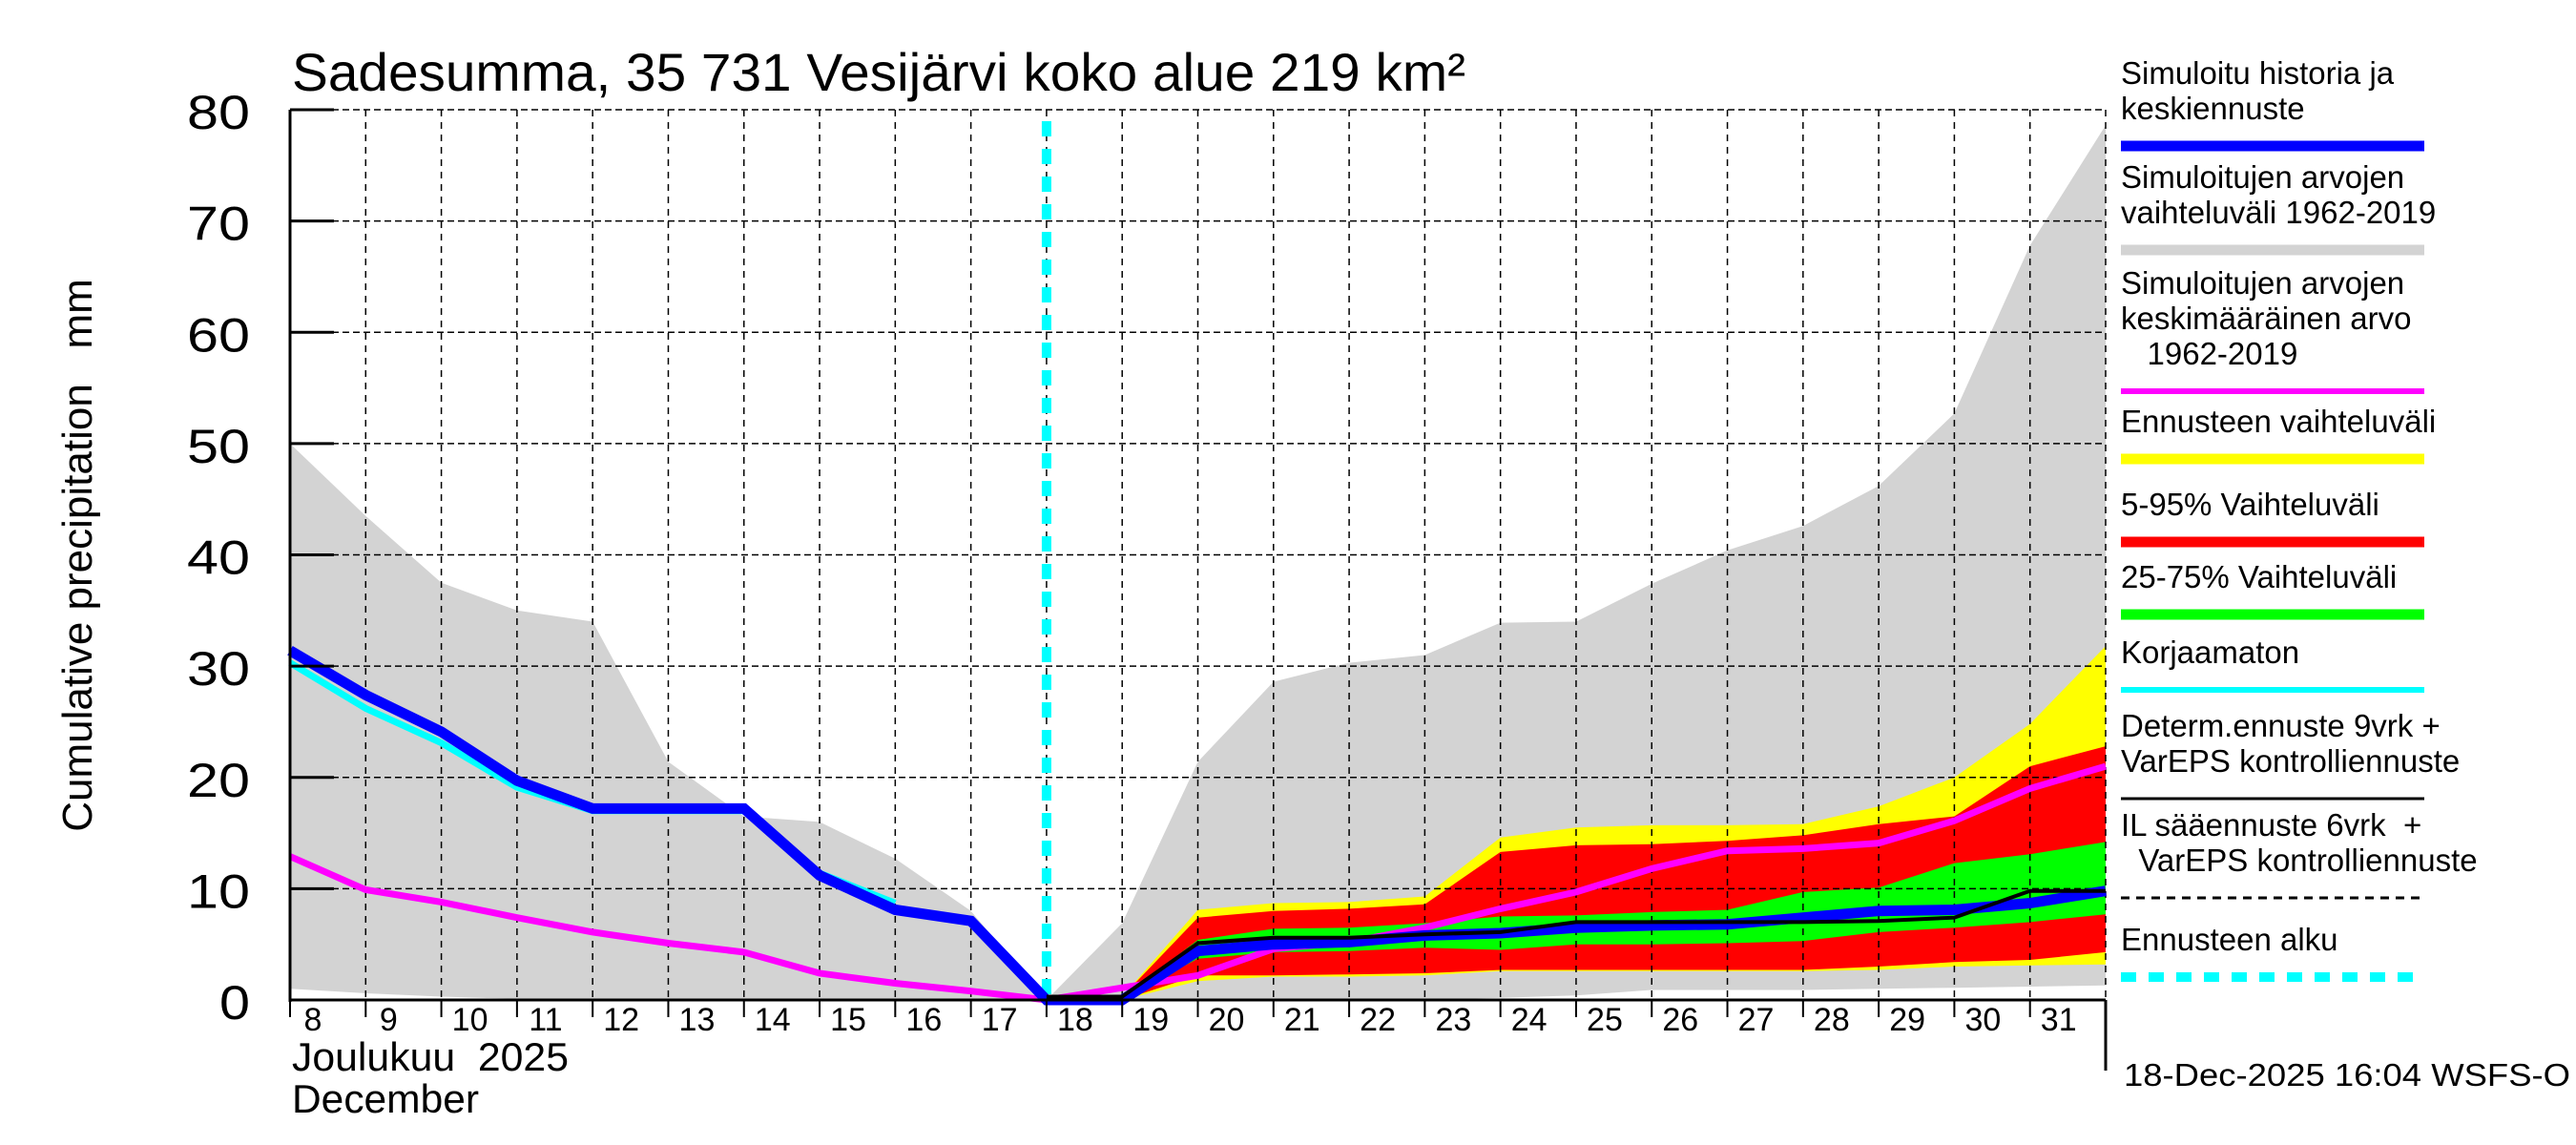 The width and height of the screenshot is (2576, 1145). I want to click on x-tick-label: 9, so click(389, 1020).